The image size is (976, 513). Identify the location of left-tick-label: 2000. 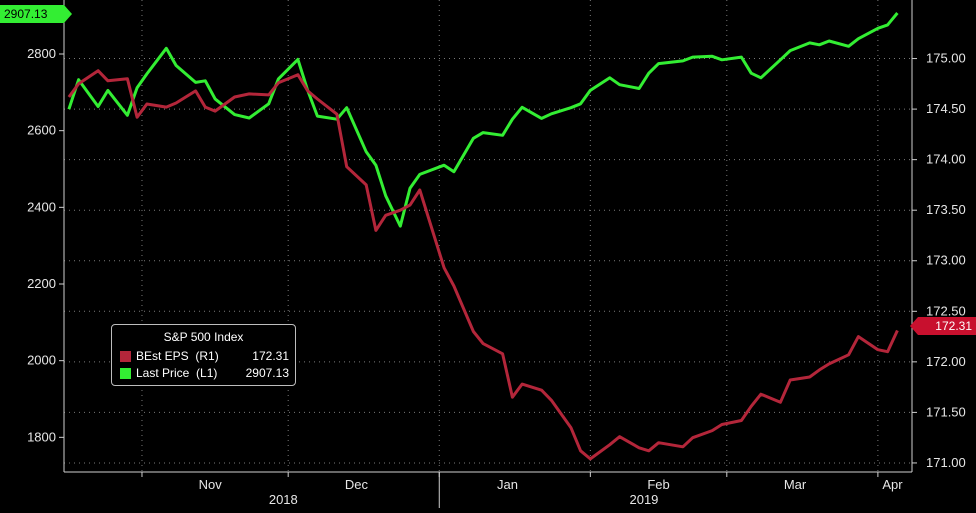
(41, 360).